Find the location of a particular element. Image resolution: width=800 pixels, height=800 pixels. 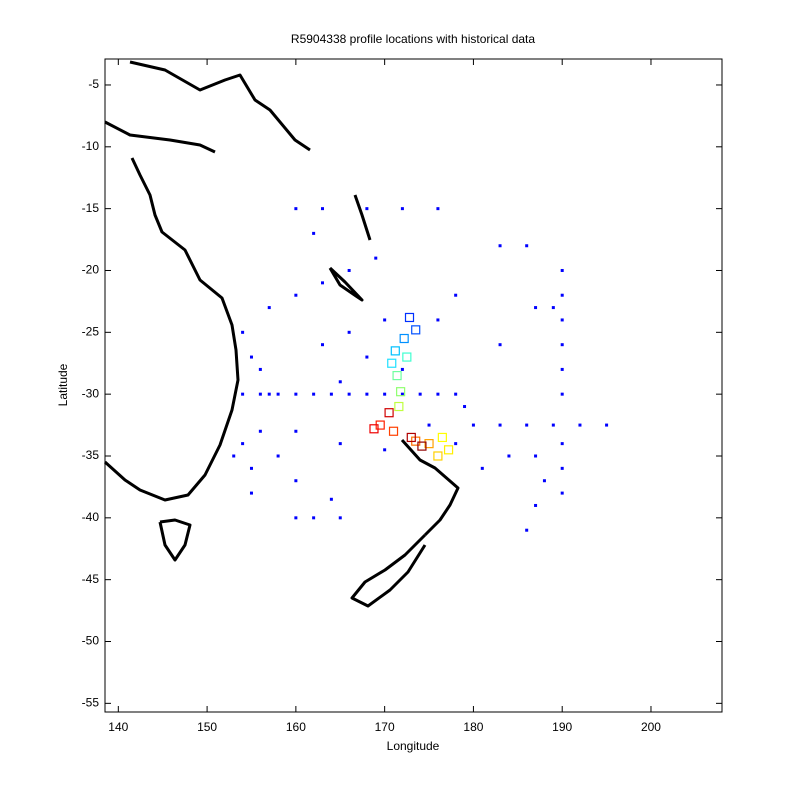

coast-nz-north is located at coordinates (430, 487).